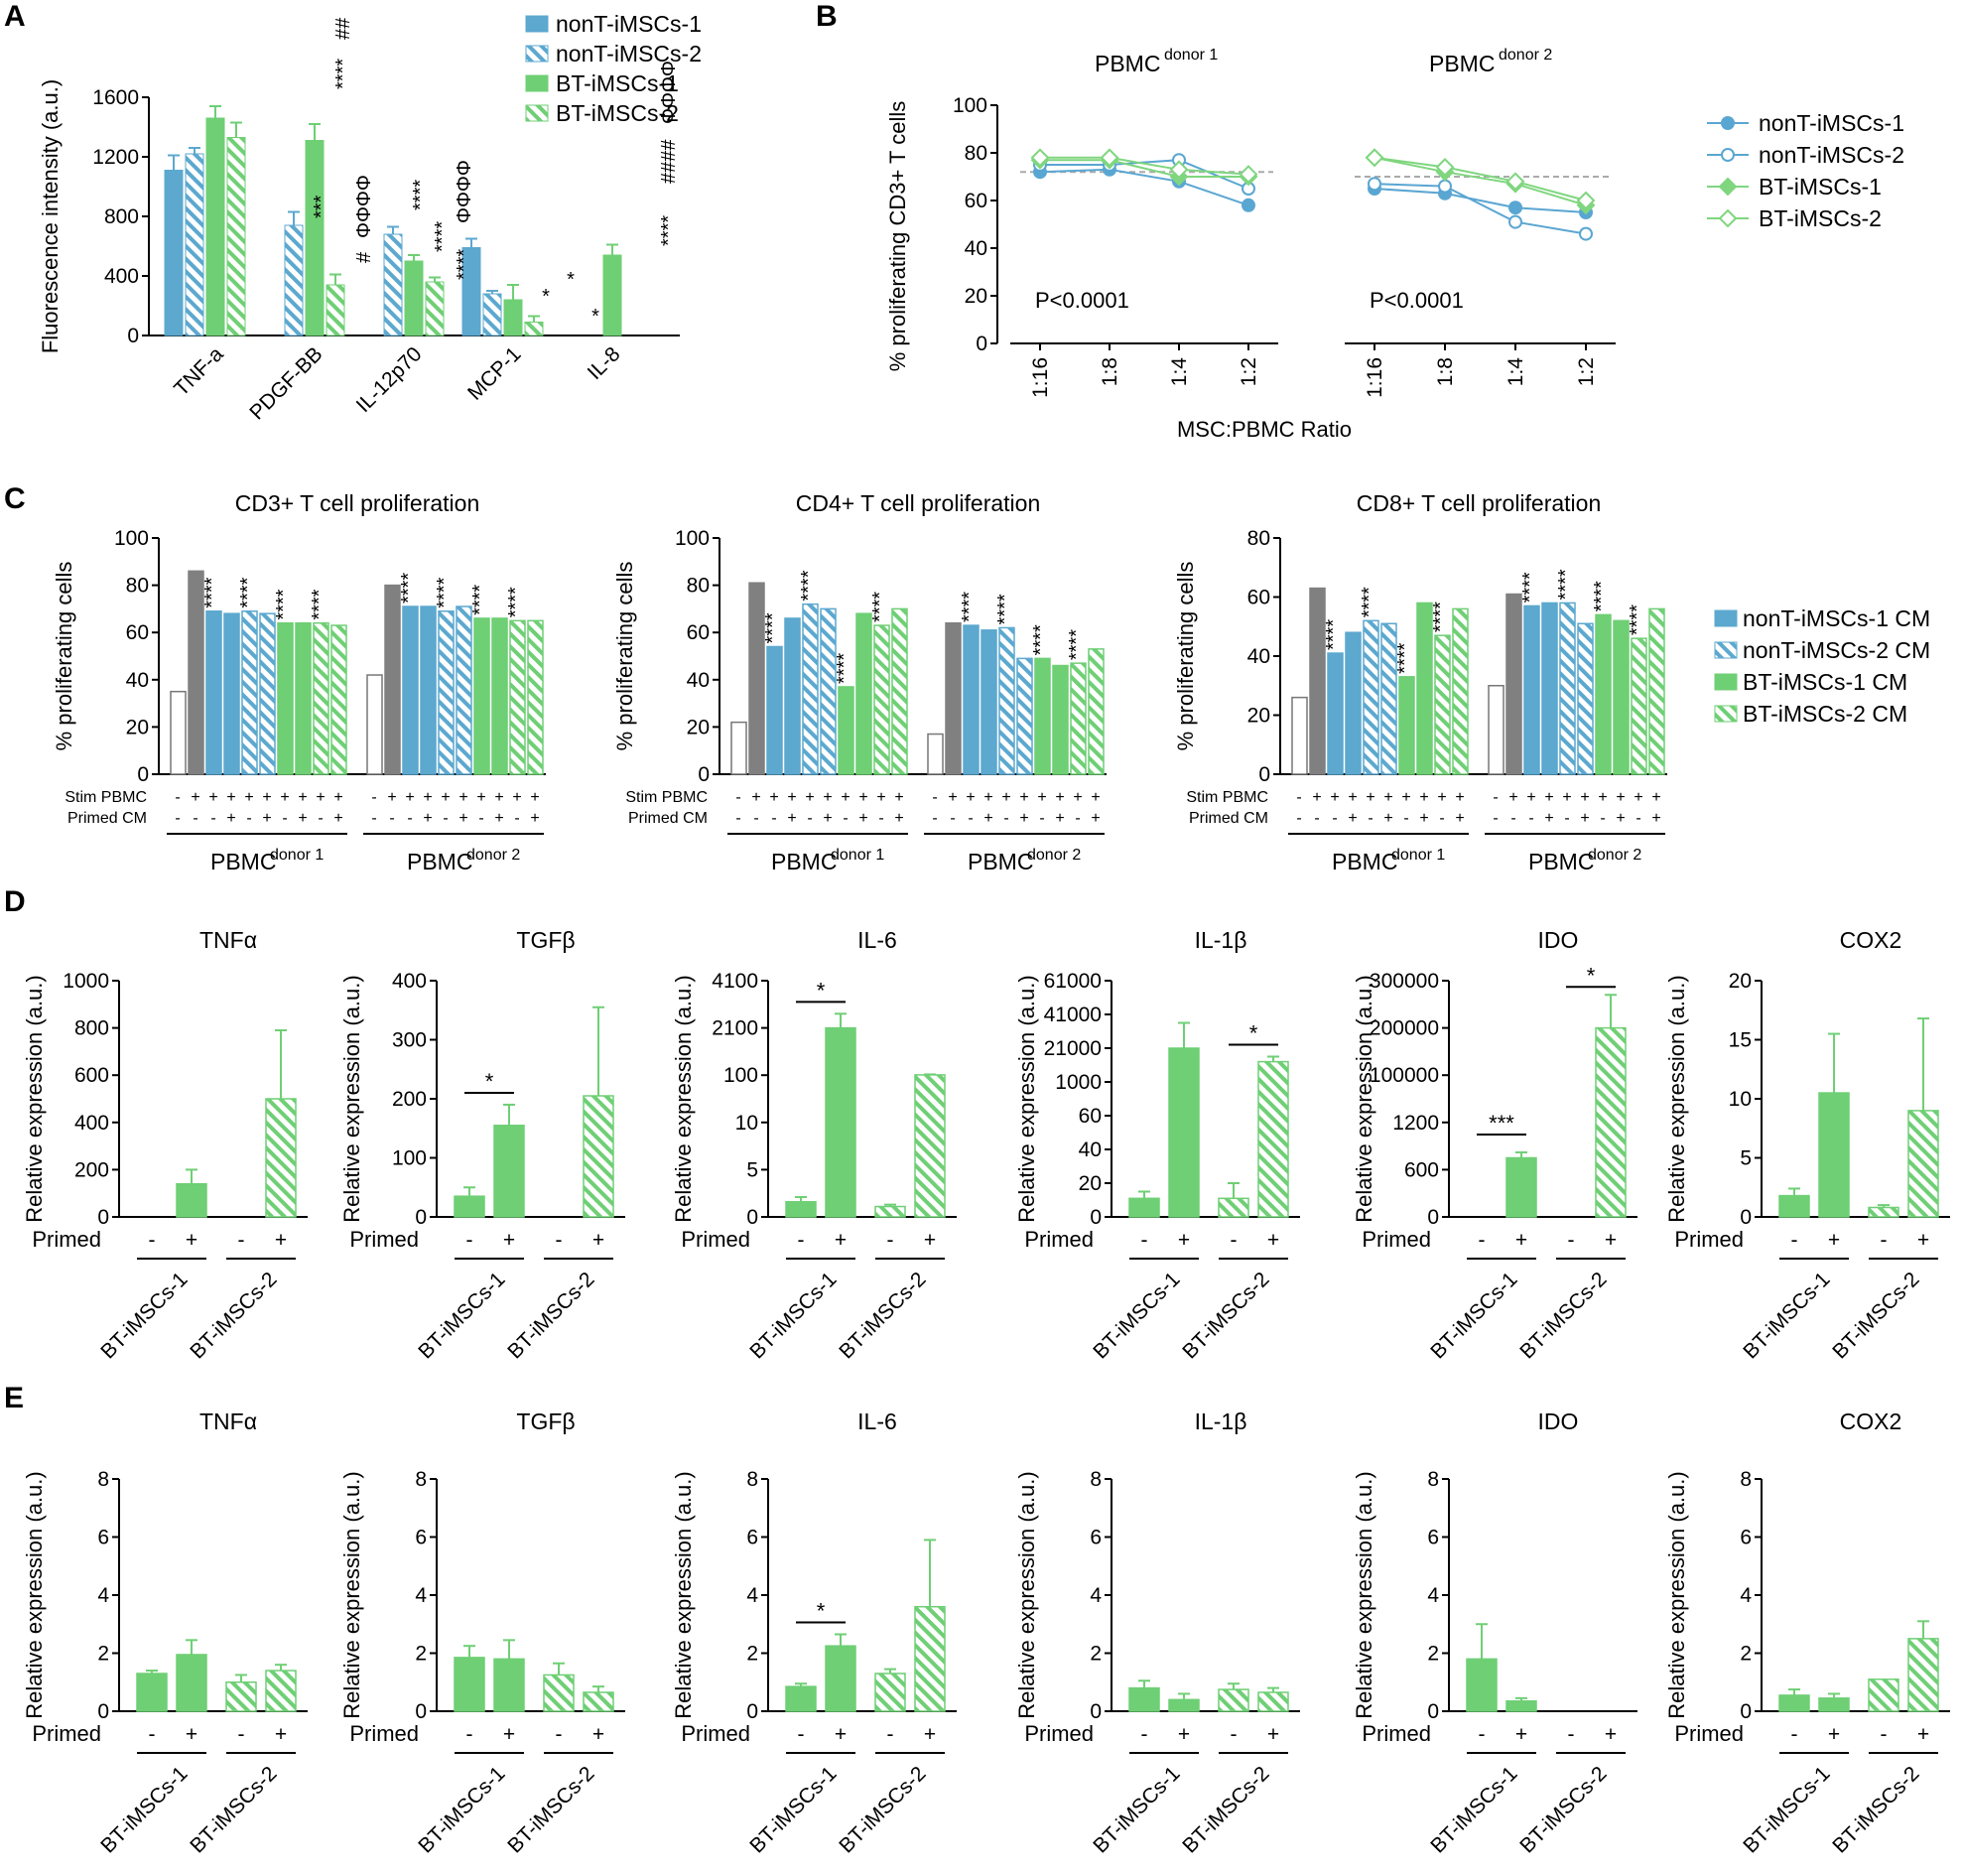 Image resolution: width=1962 pixels, height=1876 pixels. Describe the element at coordinates (103, 1479) in the screenshot. I see `y-tick-label: 8` at that location.